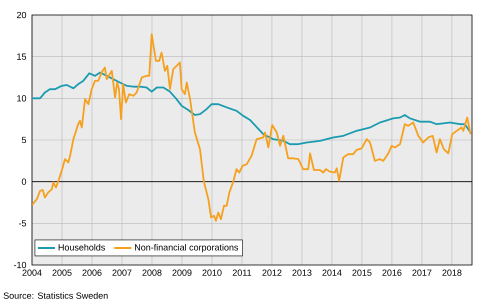 Image resolution: width=491 pixels, height=303 pixels. What do you see at coordinates (392, 273) in the screenshot?
I see `x-tick-label: 2016` at bounding box center [392, 273].